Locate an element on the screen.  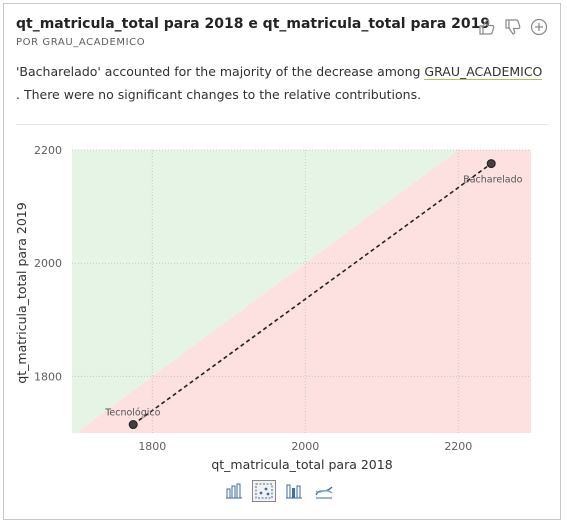
x-tick-label: 2200 is located at coordinates (458, 446).